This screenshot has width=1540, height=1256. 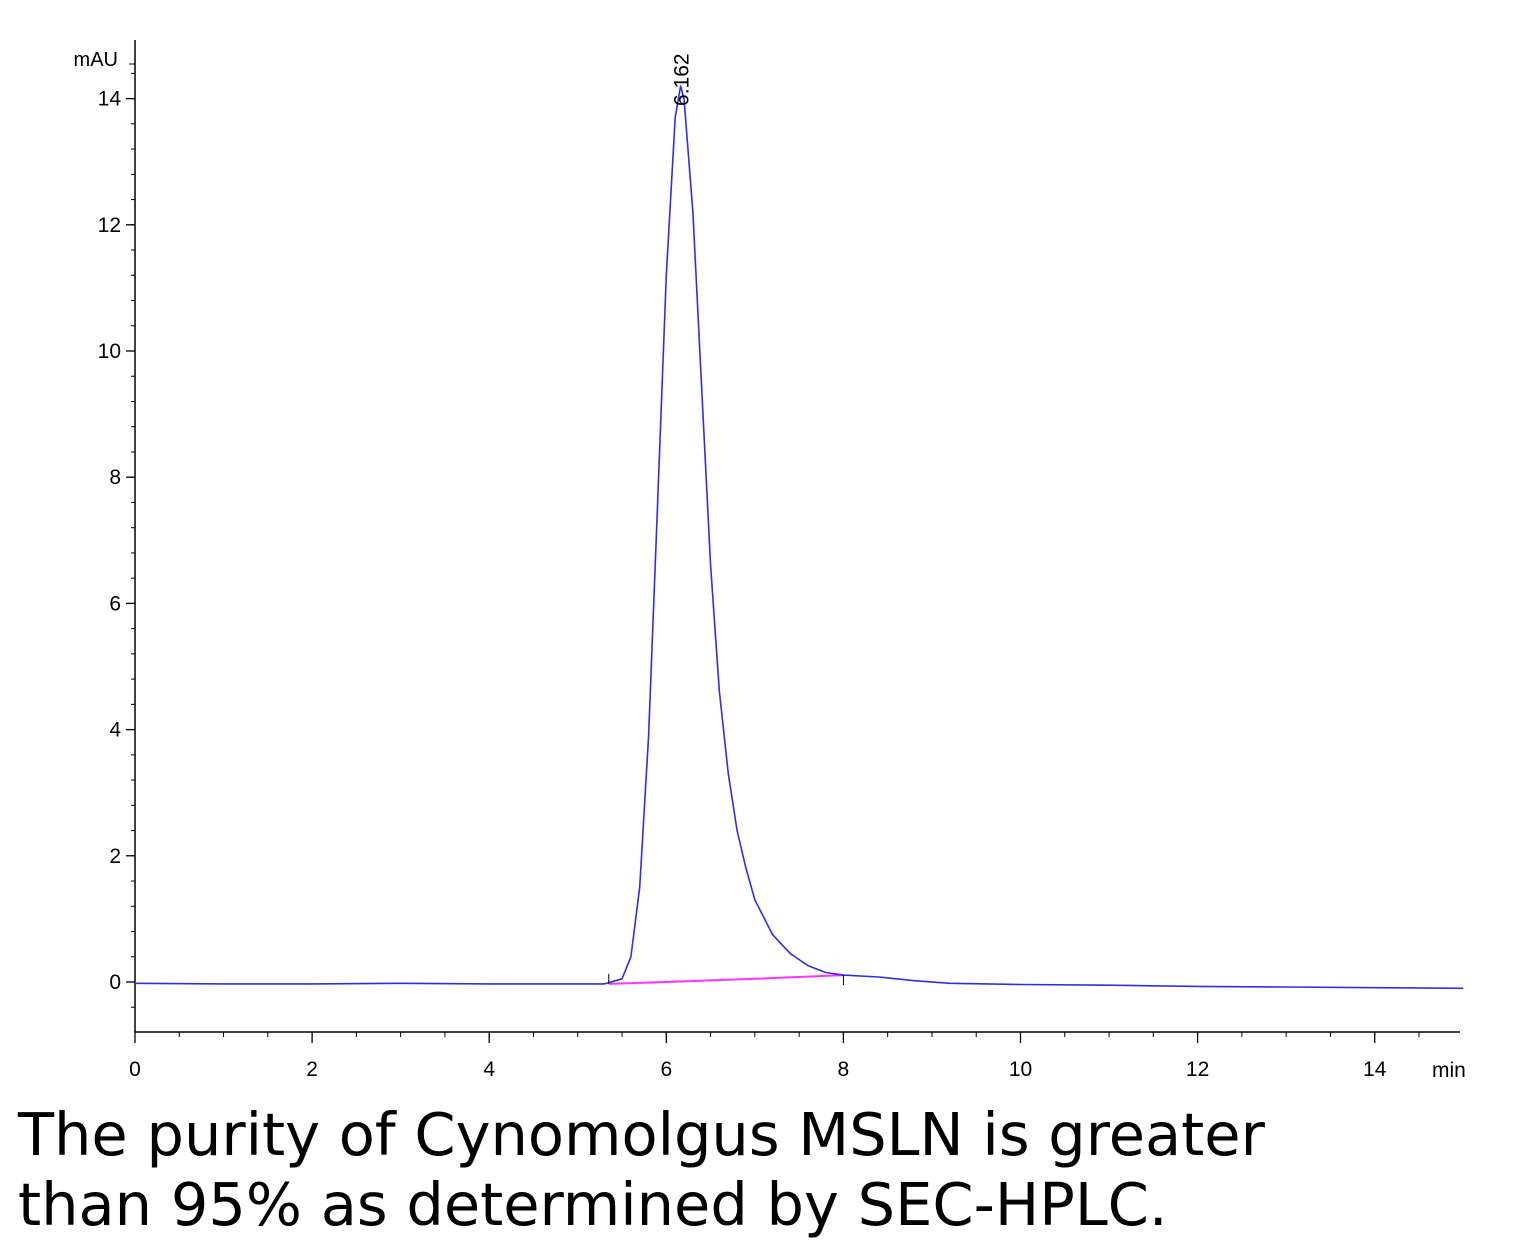 What do you see at coordinates (593, 1204) in the screenshot?
I see `caption-line-2: than 95% as determined by SEC-HPLC.` at bounding box center [593, 1204].